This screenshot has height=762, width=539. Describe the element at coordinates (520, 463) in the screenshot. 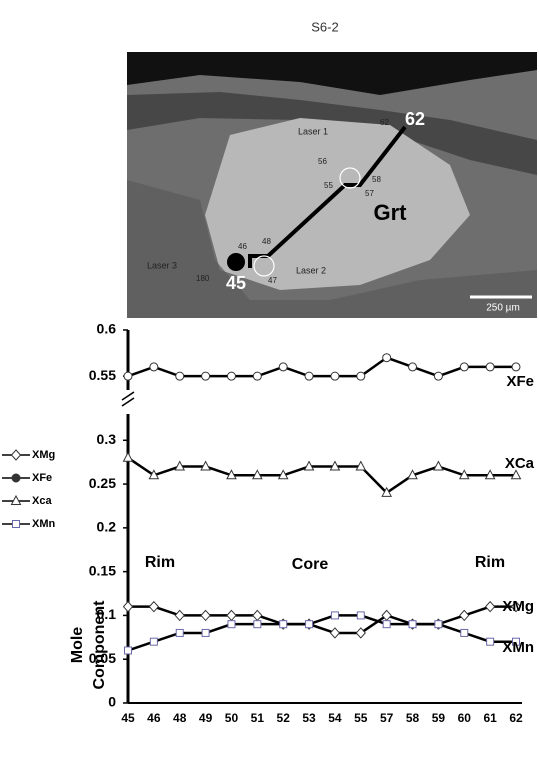

I see `series-end-label: XCa` at that location.